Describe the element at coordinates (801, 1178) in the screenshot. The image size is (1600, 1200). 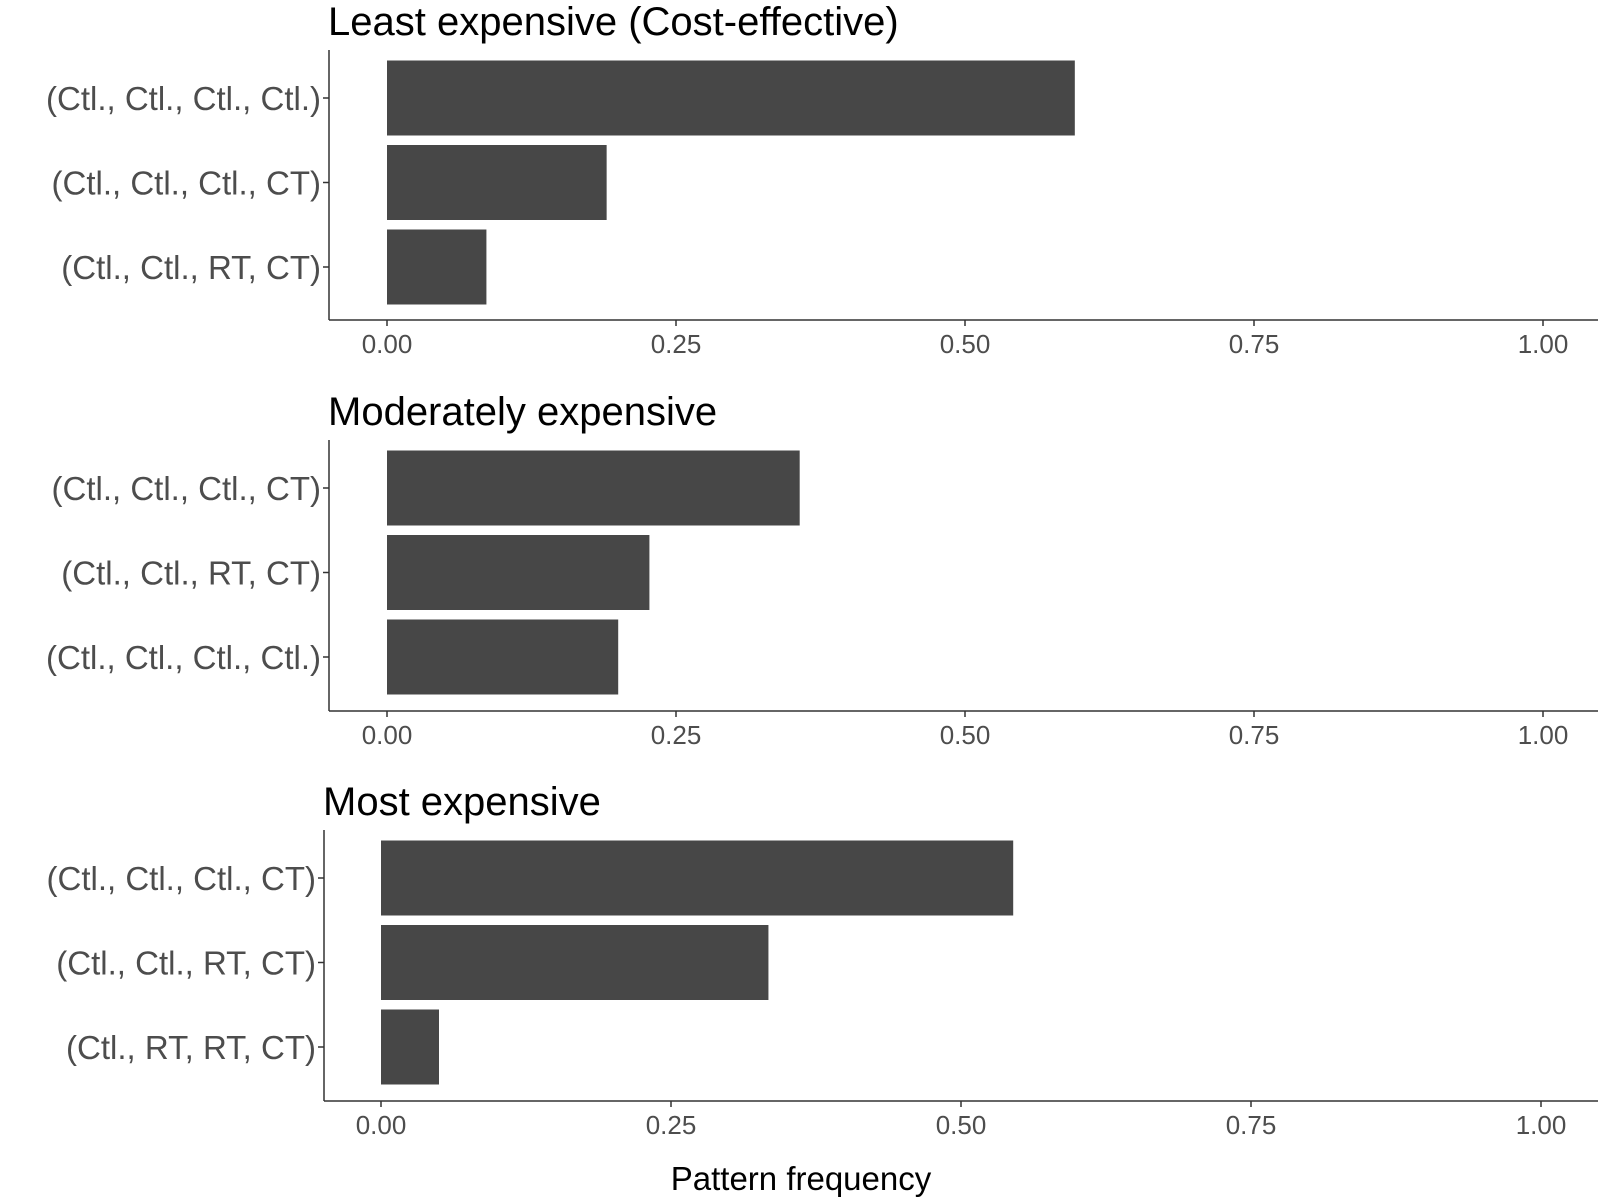
I see `x-axis-title: Pattern frequency` at that location.